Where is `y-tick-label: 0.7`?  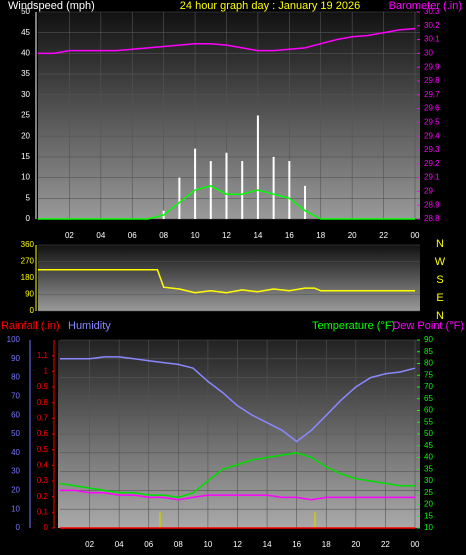 y-tick-label: 0.7 is located at coordinates (43, 417).